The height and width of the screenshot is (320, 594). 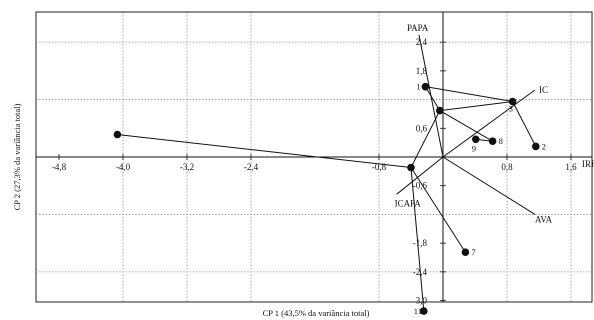 I want to click on observation-label: 7, so click(x=473, y=252).